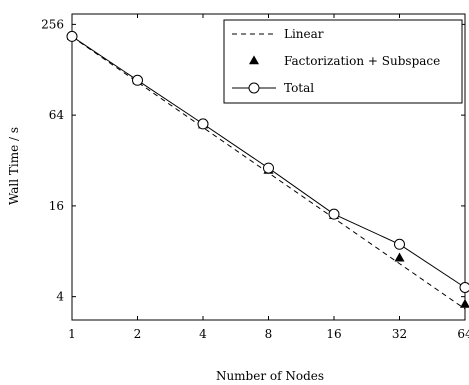  What do you see at coordinates (304, 34) in the screenshot?
I see `legend-label-0: Linear` at bounding box center [304, 34].